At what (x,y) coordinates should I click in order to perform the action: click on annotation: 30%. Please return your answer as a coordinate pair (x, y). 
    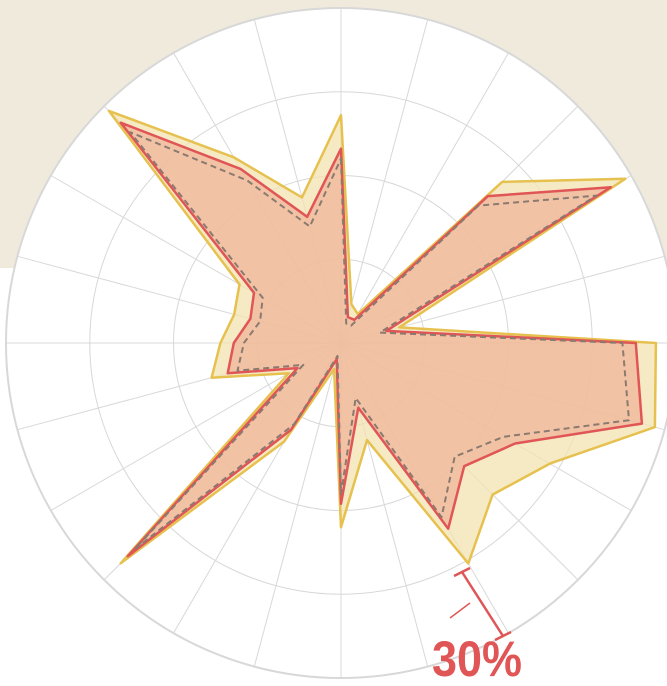
    Looking at the image, I should click on (477, 658).